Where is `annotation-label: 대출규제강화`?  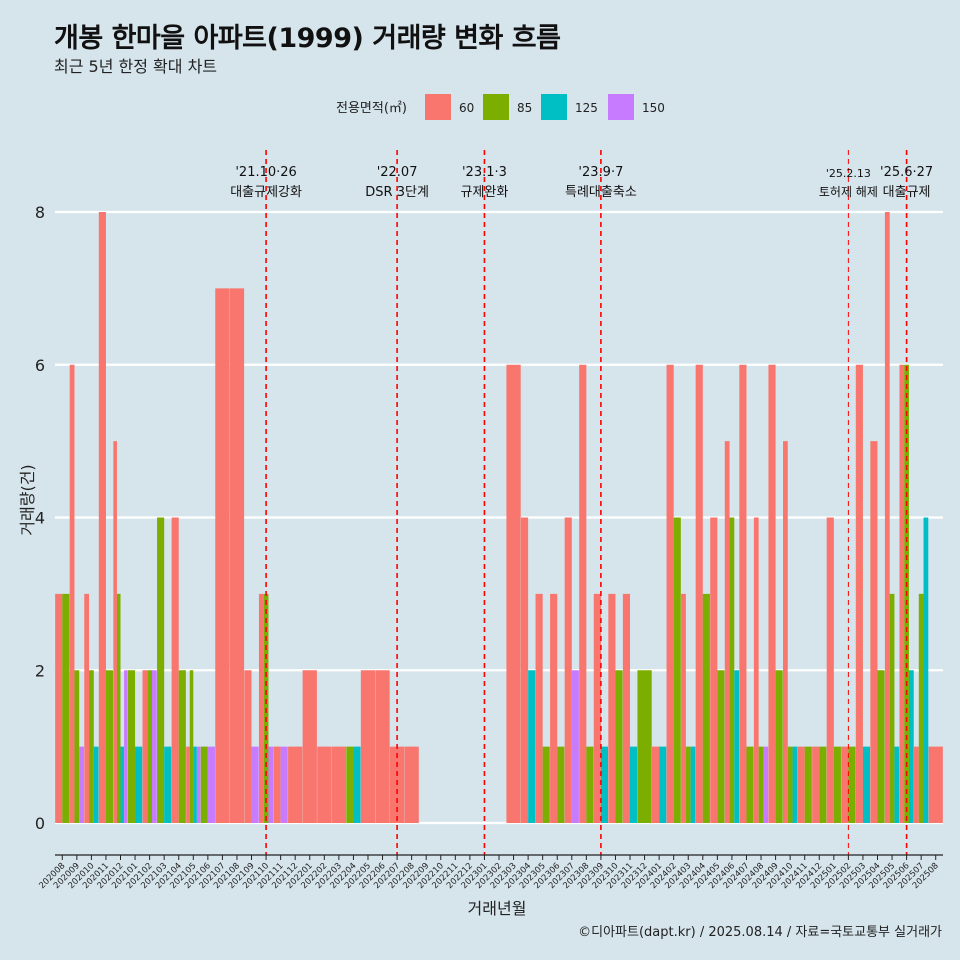
annotation-label: 대출규제강화 is located at coordinates (266, 192).